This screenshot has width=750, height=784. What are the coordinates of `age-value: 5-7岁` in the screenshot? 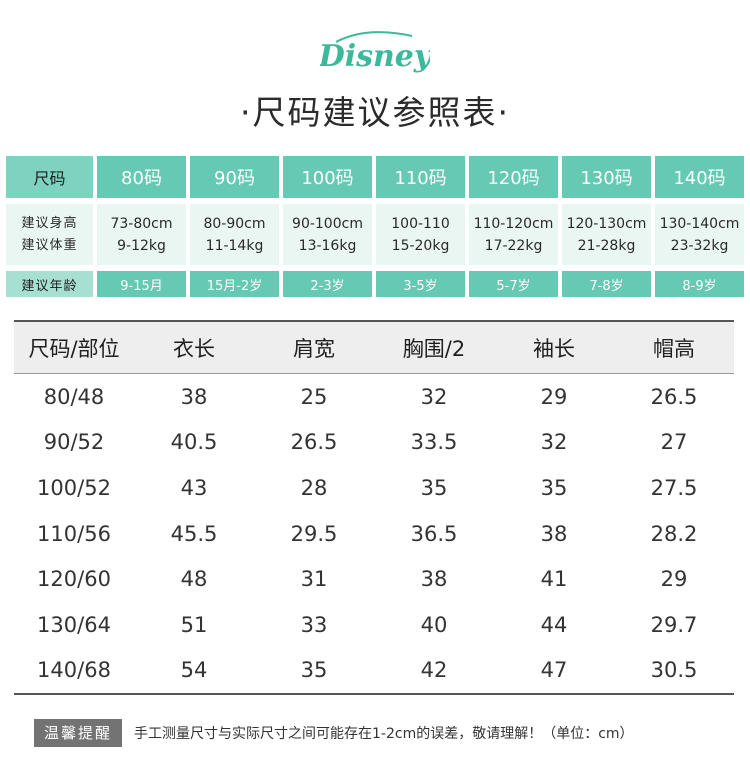 It's located at (513, 284).